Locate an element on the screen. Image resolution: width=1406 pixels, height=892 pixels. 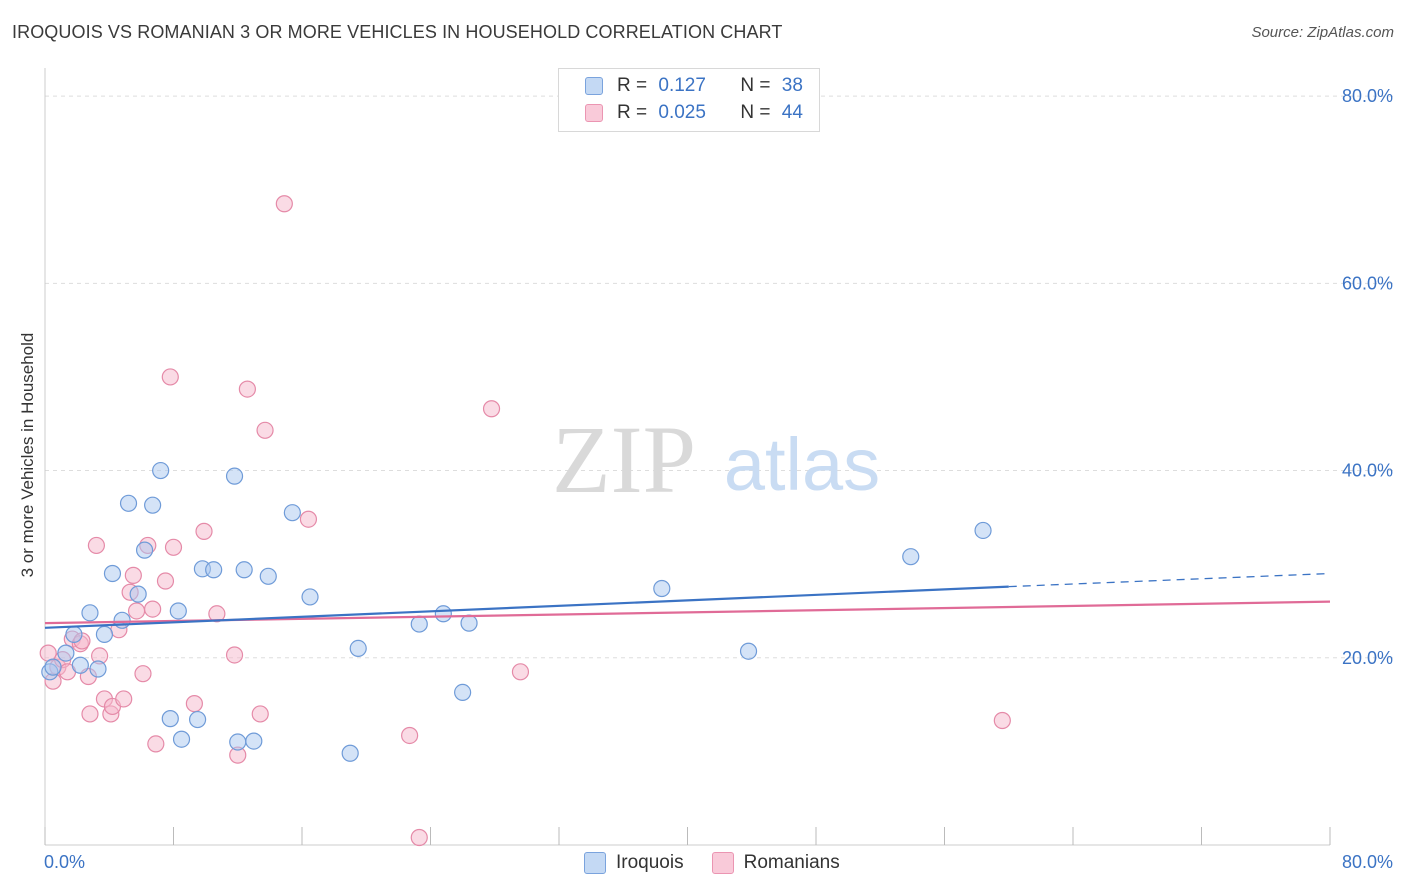
legend-row-romanians: R = 0.025 N = 44 is located at coordinates (694, 113).